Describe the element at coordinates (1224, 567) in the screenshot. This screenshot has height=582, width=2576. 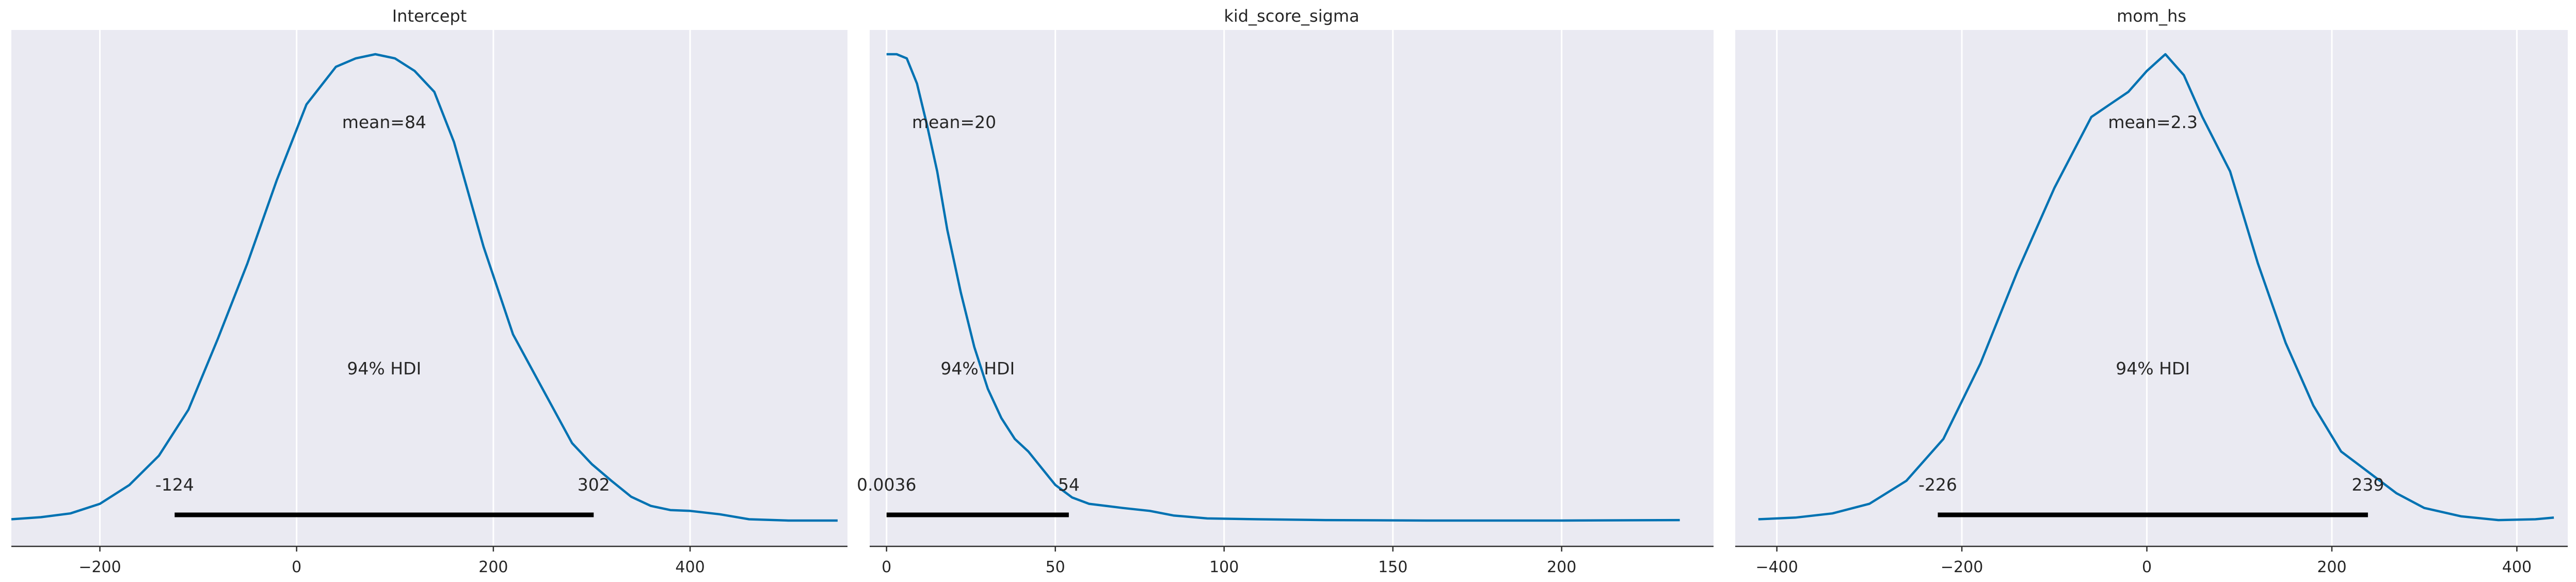
I see `x-tick-label: 100` at that location.